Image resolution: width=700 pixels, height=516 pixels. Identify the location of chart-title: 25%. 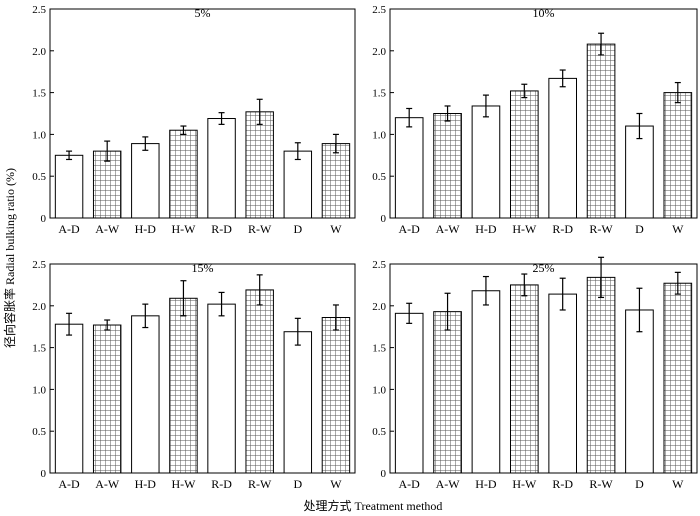
(544, 268).